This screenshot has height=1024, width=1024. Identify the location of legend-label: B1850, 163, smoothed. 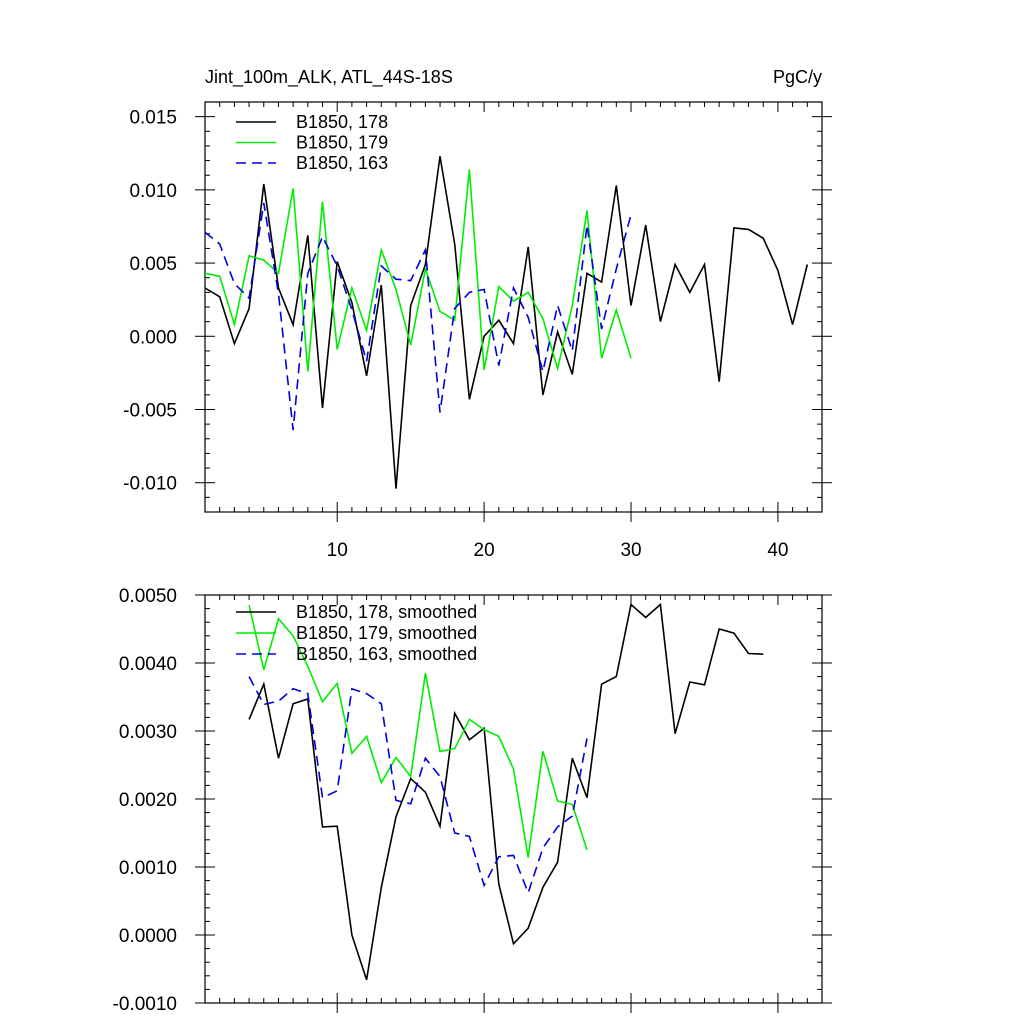
(386, 654).